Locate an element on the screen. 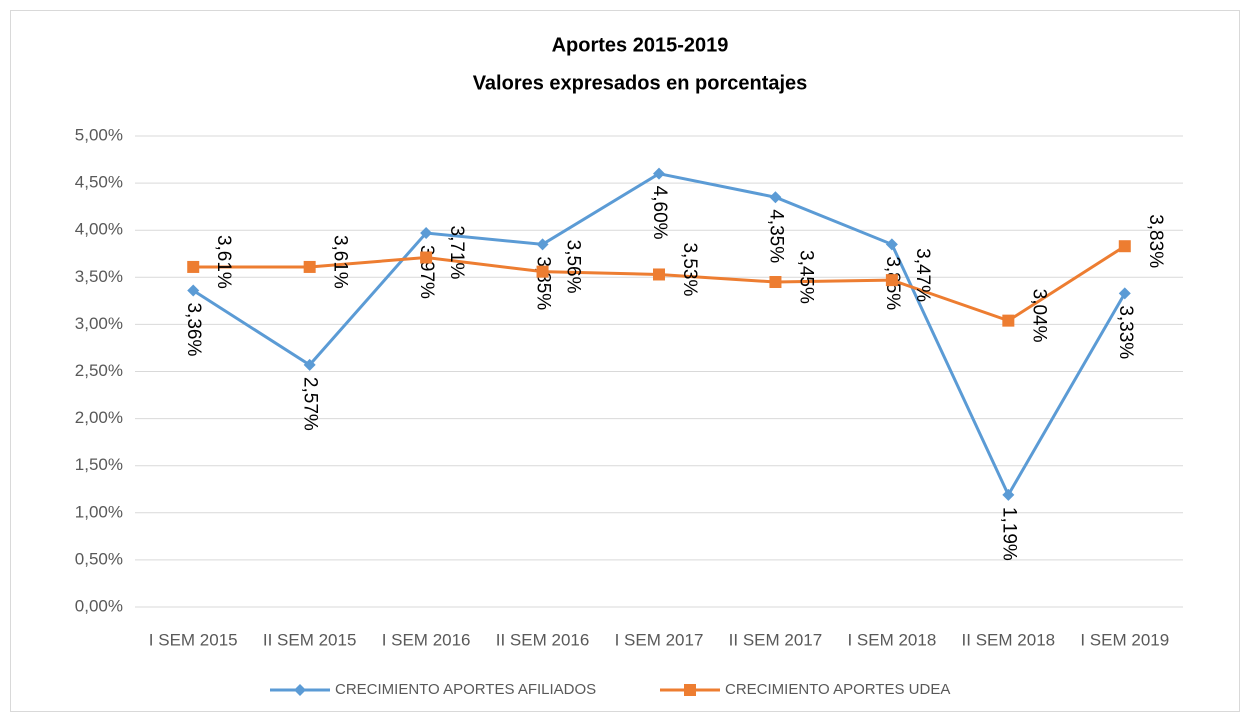  data-label: 3,47% is located at coordinates (922, 275).